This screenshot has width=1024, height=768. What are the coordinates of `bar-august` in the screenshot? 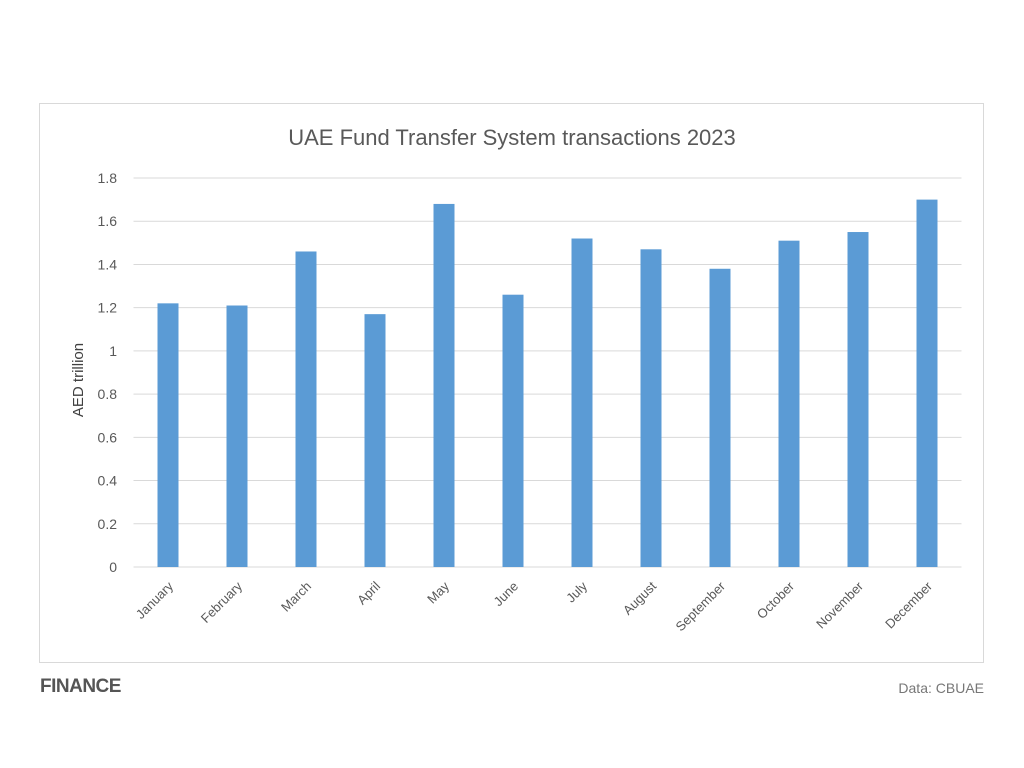 It's located at (651, 408).